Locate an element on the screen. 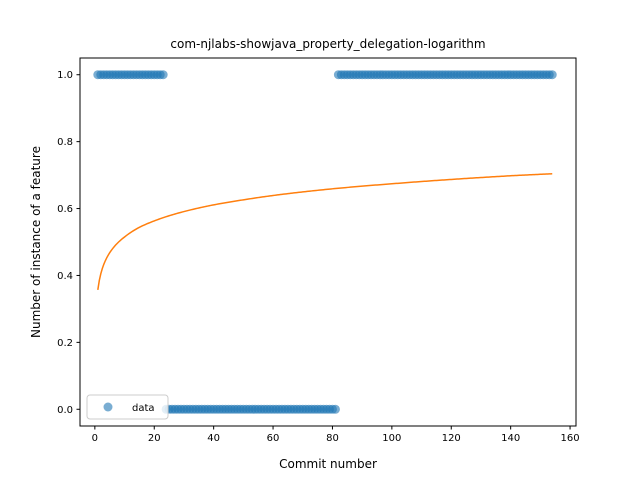 Image resolution: width=640 pixels, height=480 pixels. x-tick-label: 120 is located at coordinates (451, 438).